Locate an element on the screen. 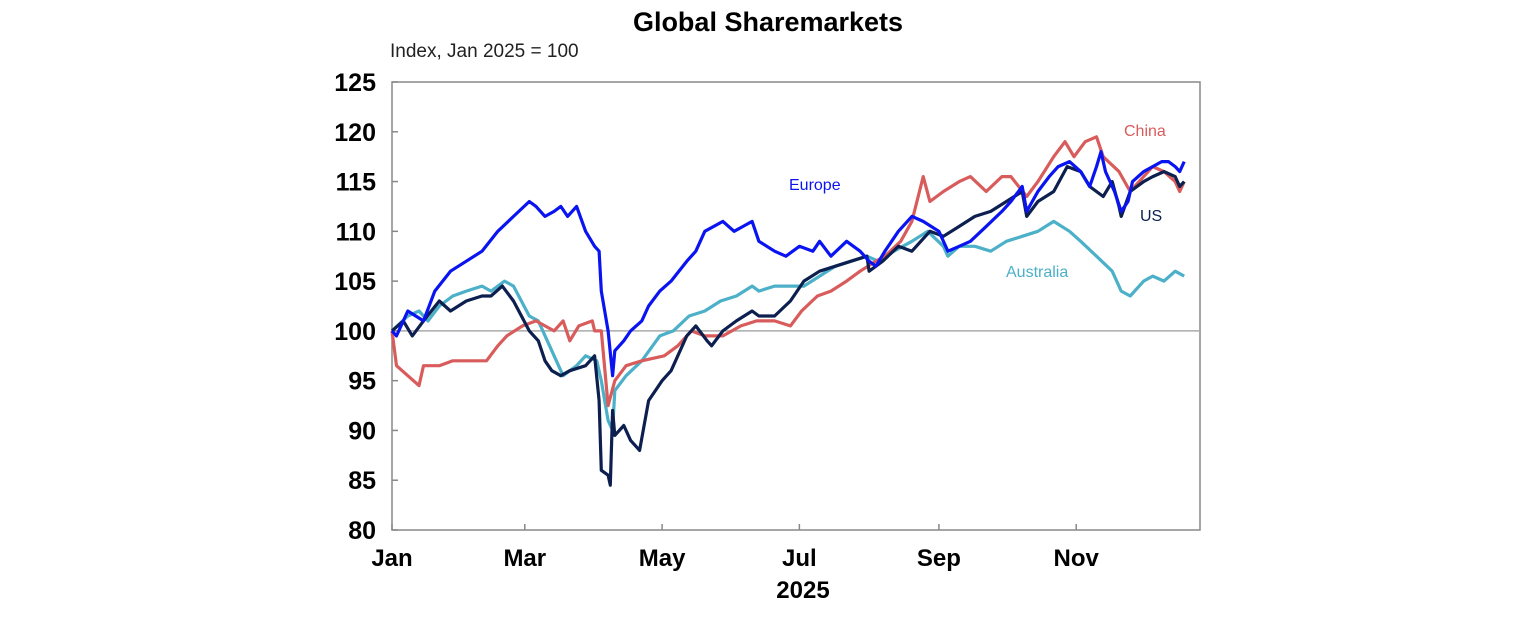  y-tick-label: 110 is located at coordinates (356, 232).